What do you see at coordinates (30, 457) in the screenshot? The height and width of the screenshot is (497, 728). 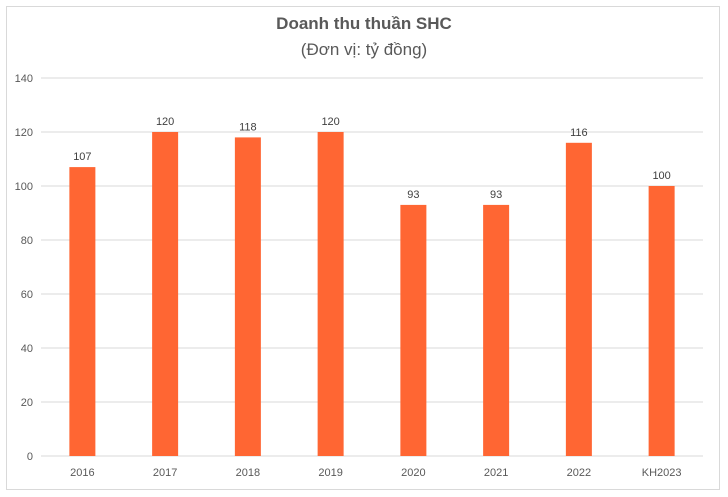 I see `y-tick-label: 0` at bounding box center [30, 457].